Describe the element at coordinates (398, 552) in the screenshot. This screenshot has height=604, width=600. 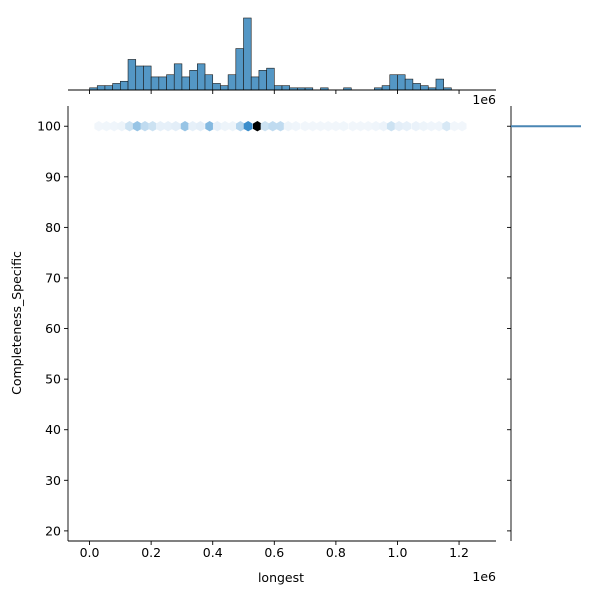
I see `x-tick-label: 1.0` at that location.